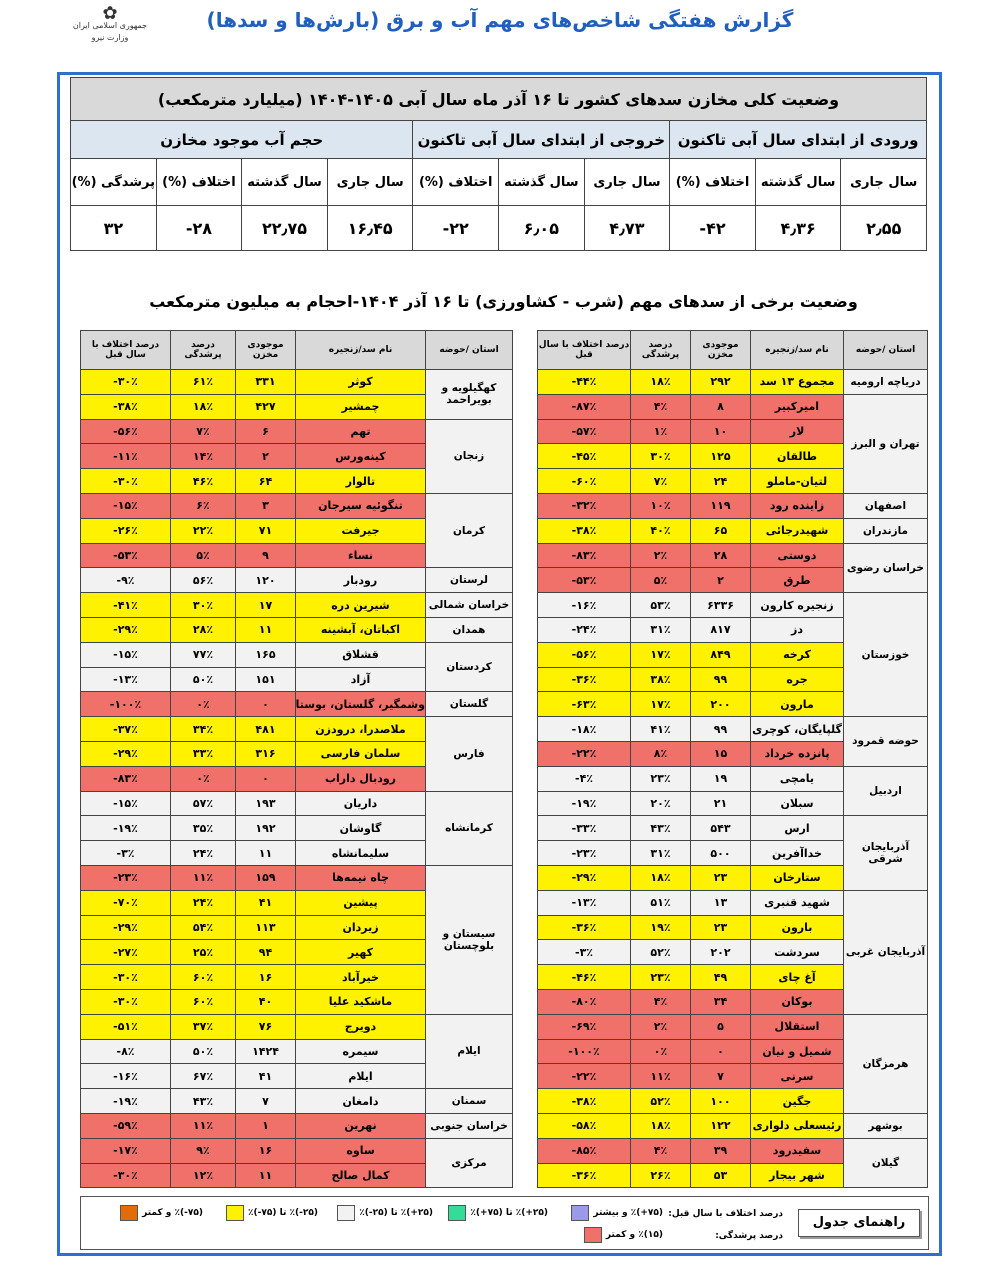 This screenshot has height=1280, width=1002. Describe the element at coordinates (360, 853) in the screenshot. I see `dam-name: سلیمانشاه` at that location.